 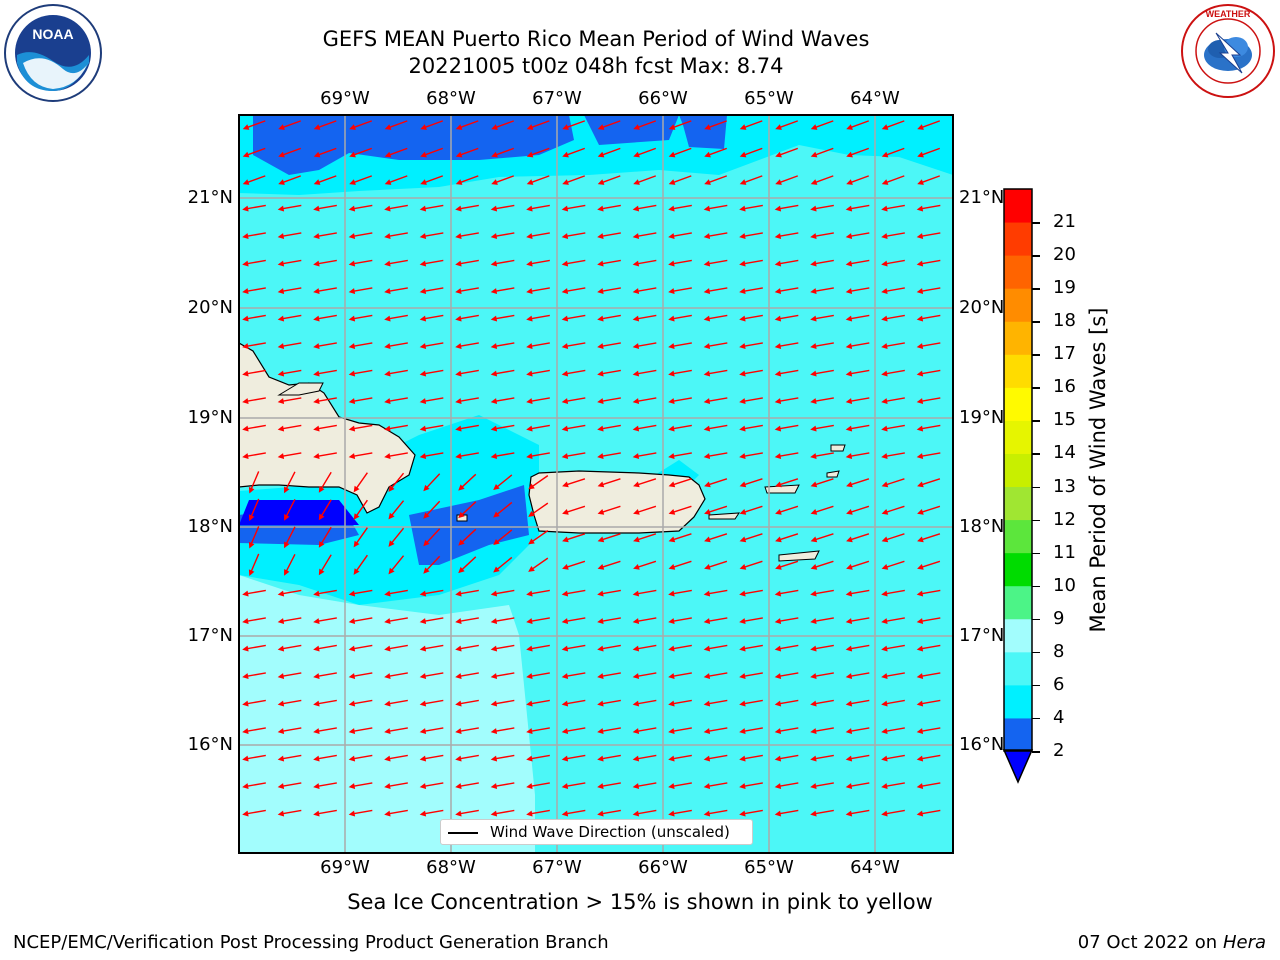 What do you see at coordinates (557, 98) in the screenshot?
I see `lon-label-top: 67°W` at bounding box center [557, 98].